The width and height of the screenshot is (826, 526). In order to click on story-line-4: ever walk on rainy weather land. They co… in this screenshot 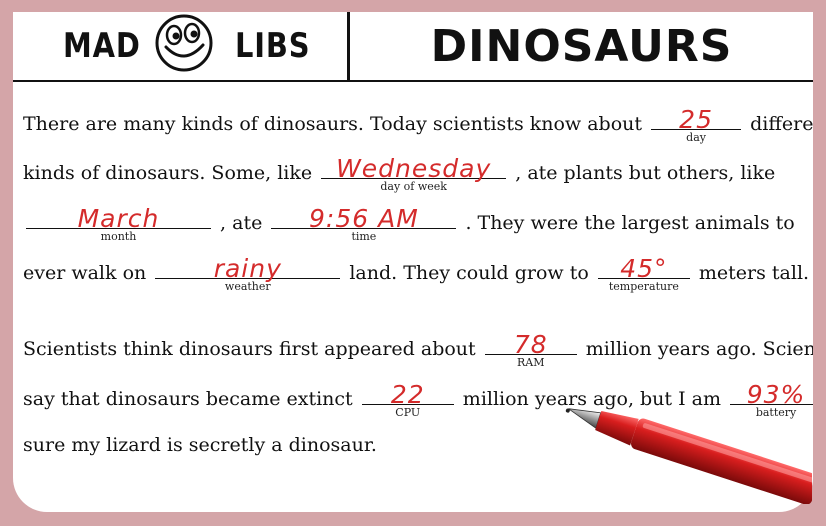, I will do `click(416, 273)`.